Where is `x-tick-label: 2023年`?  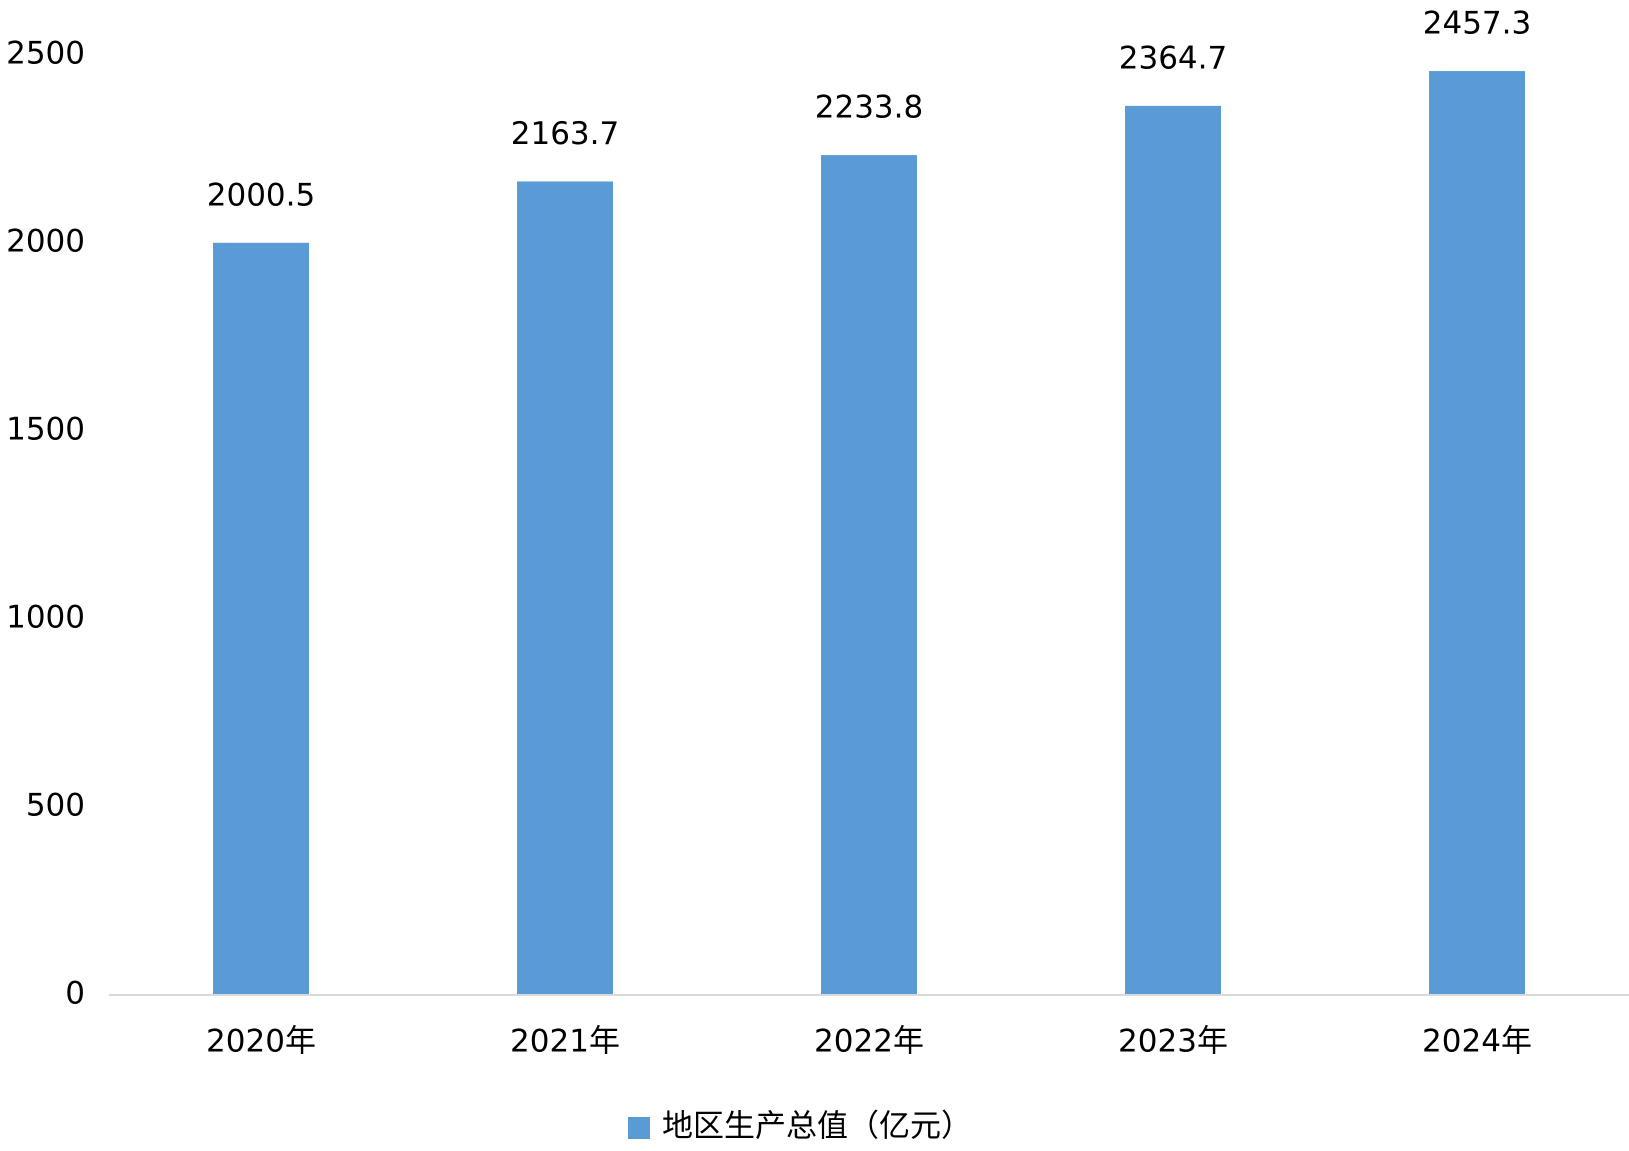 x-tick-label: 2023年 is located at coordinates (1173, 1042).